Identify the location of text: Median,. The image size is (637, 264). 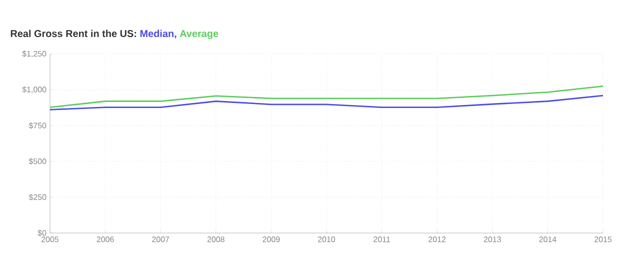
(158, 34).